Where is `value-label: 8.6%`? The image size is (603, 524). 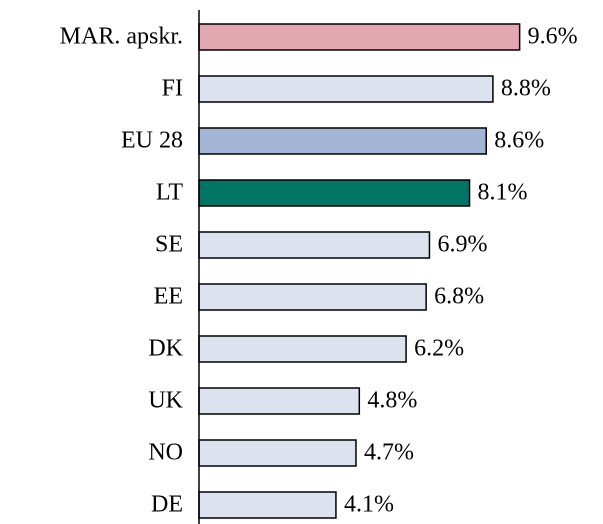 value-label: 8.6% is located at coordinates (519, 141).